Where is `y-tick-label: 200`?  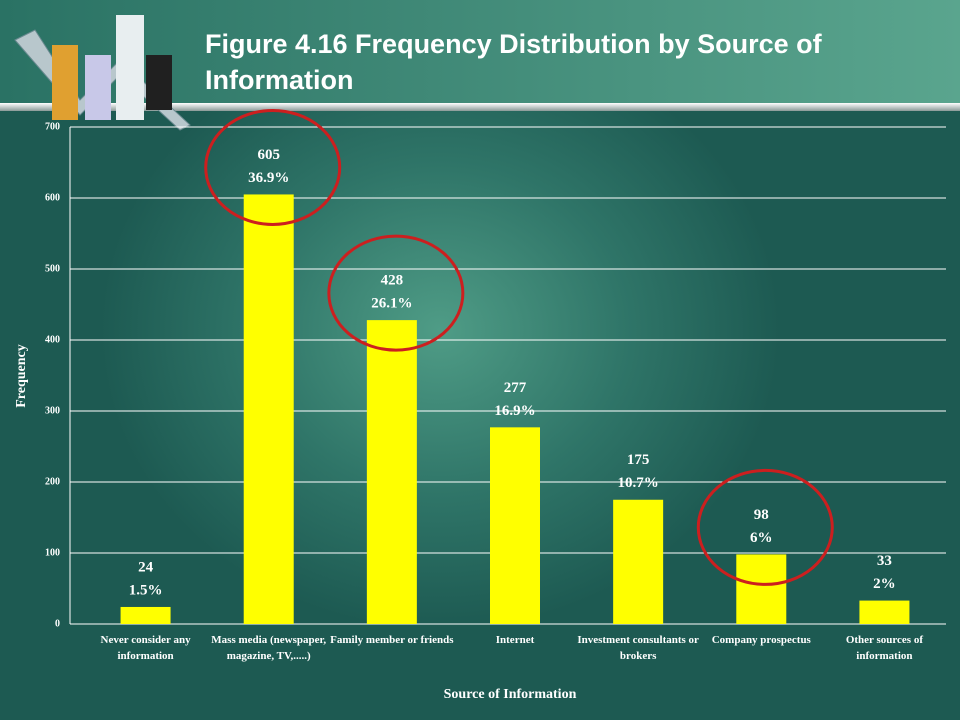
y-tick-label: 200 is located at coordinates (52, 481).